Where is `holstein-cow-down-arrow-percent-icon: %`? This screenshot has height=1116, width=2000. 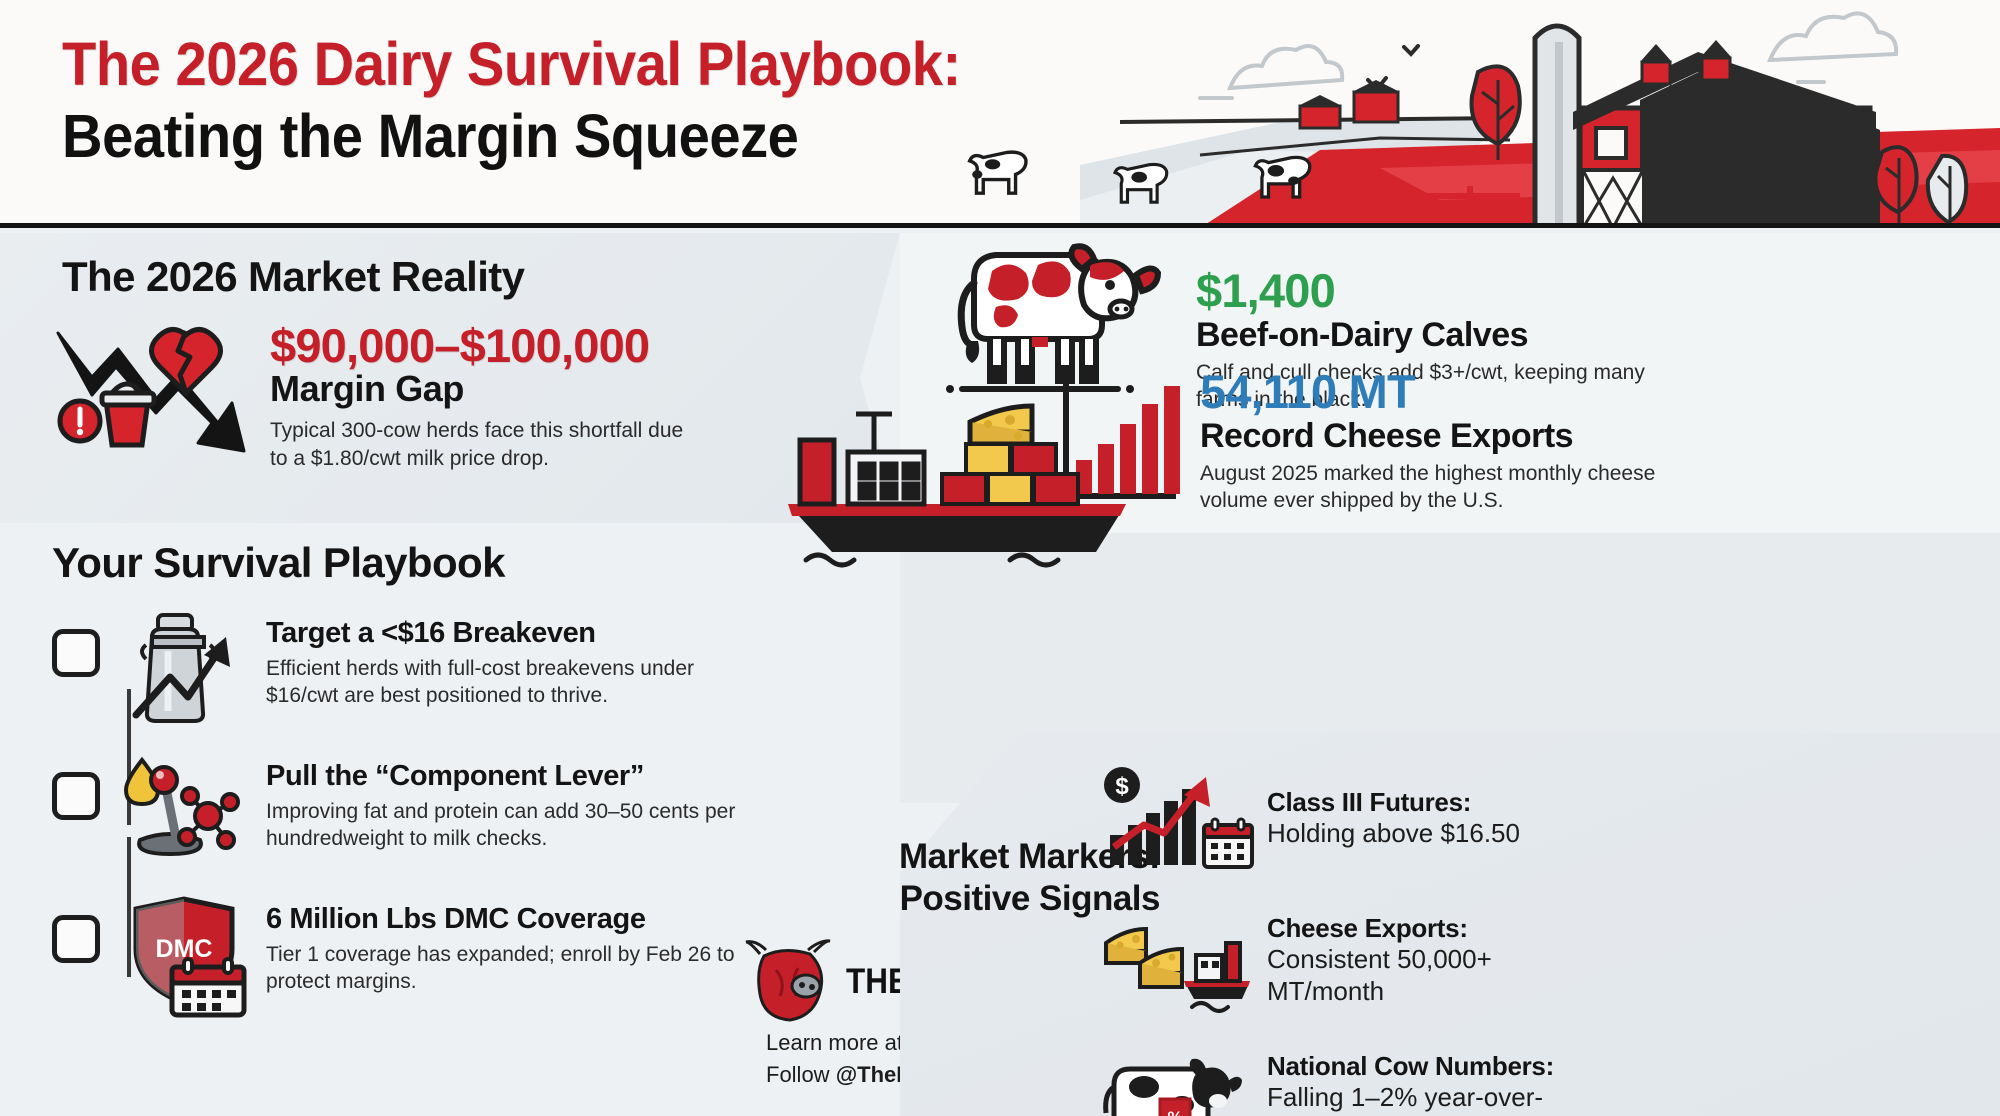 holstein-cow-down-arrow-percent-icon: % is located at coordinates (1177, 1079).